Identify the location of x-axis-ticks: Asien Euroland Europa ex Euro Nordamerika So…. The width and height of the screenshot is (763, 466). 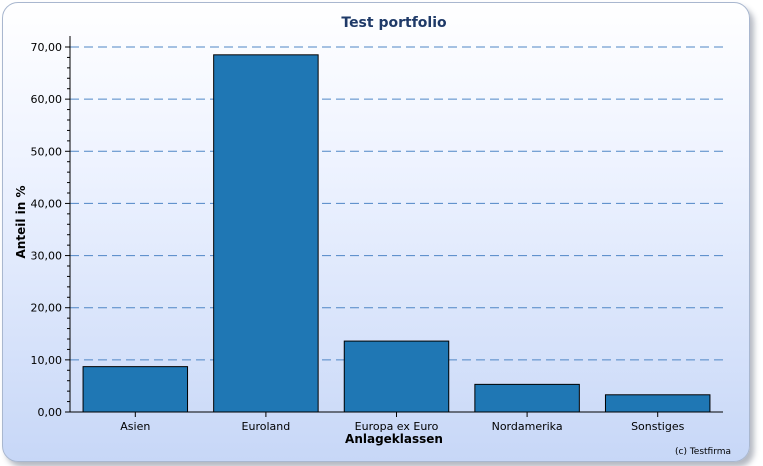
(402, 422).